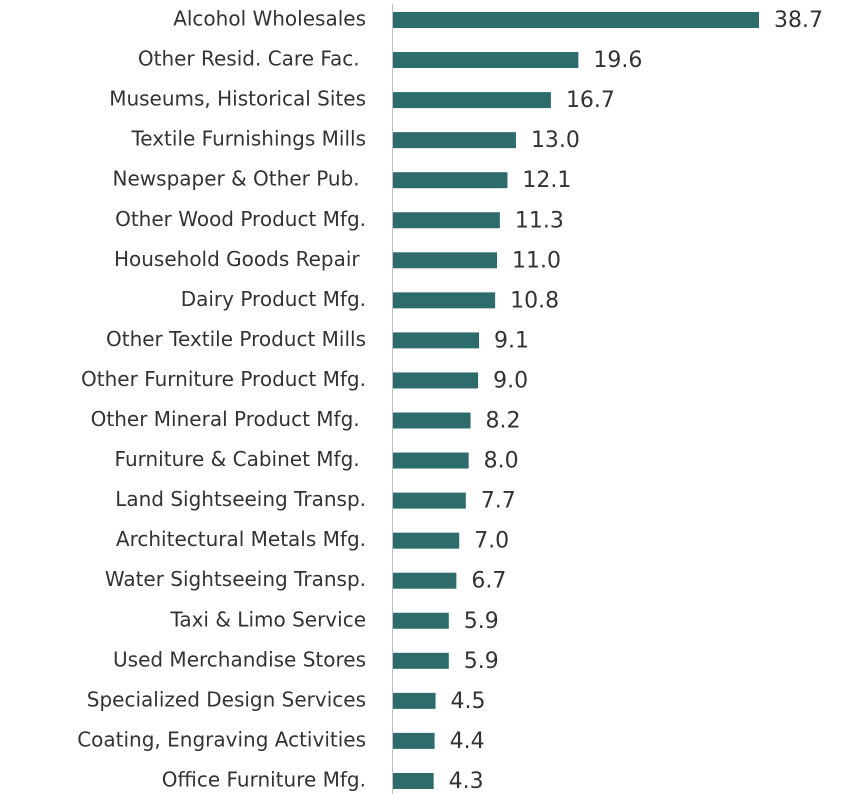 The image size is (845, 798). I want to click on value-label: 12.1, so click(546, 180).